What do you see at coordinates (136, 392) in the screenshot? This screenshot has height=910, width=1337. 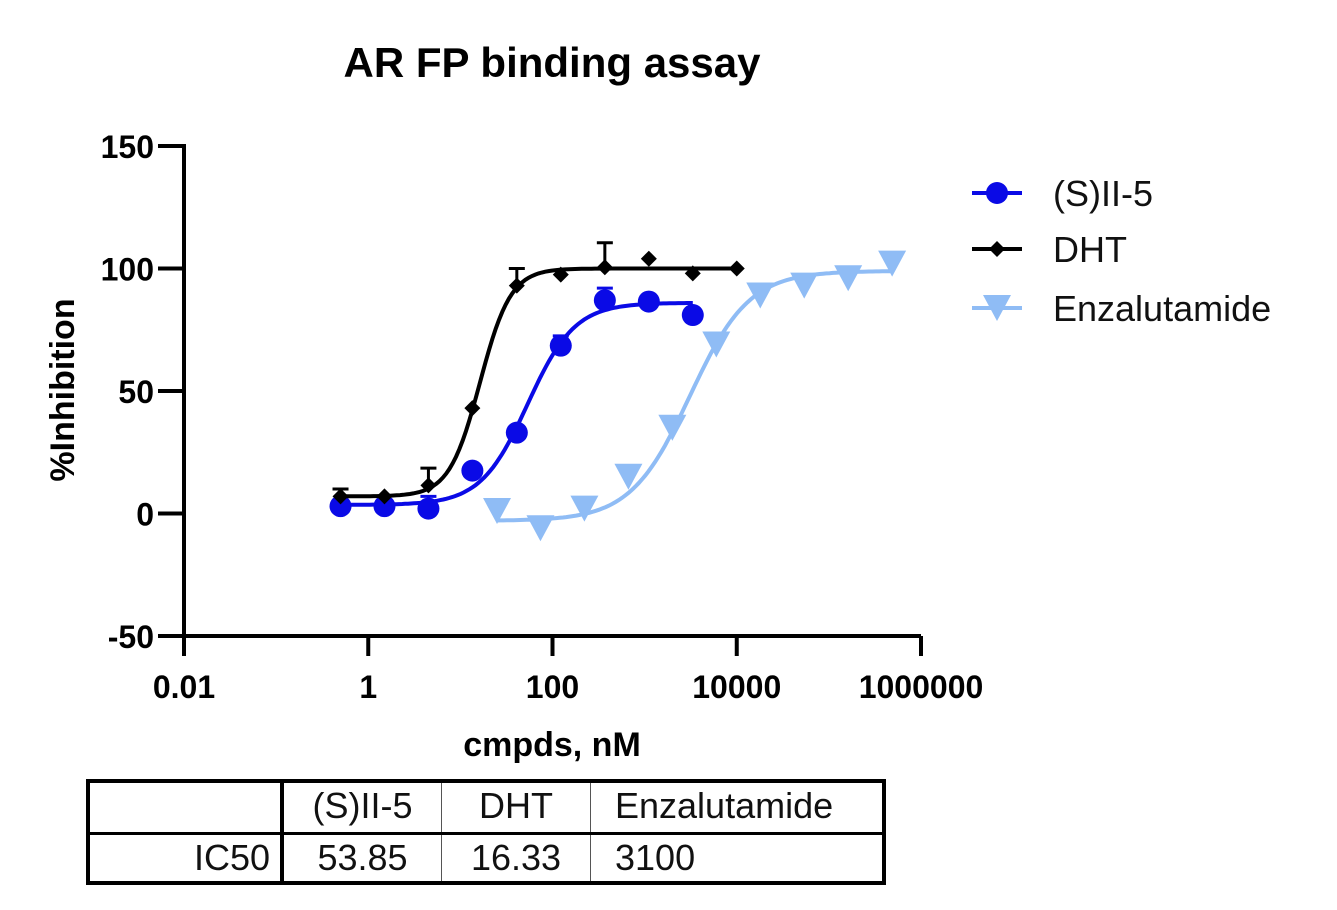 I see `y-tick-label: 50` at bounding box center [136, 392].